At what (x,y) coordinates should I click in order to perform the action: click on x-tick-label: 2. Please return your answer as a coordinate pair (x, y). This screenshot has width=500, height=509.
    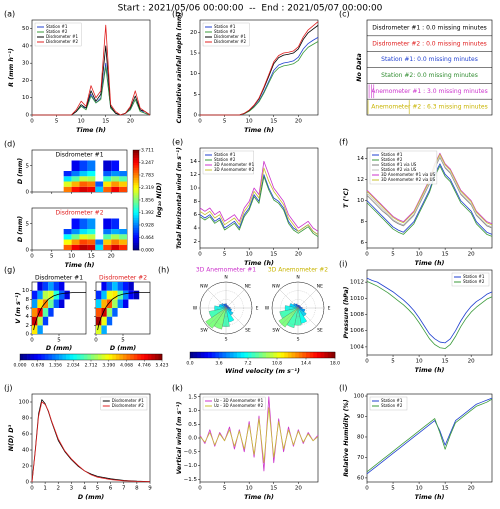
    Looking at the image, I should click on (58, 489).